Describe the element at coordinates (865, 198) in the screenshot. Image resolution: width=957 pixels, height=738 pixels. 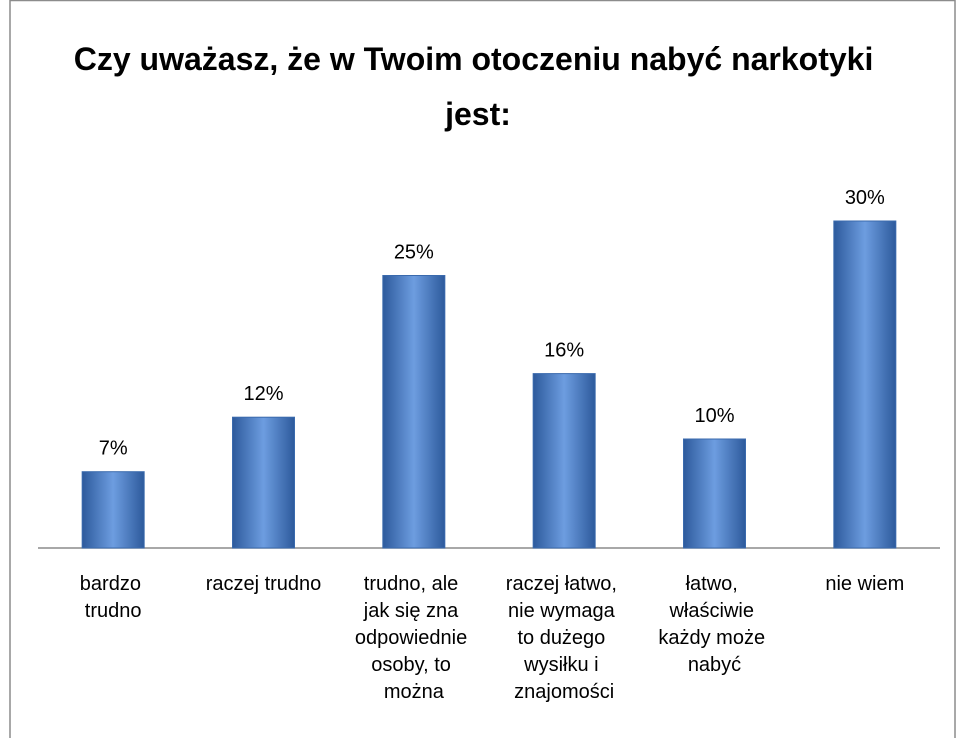
I see `value-label: 30%` at that location.